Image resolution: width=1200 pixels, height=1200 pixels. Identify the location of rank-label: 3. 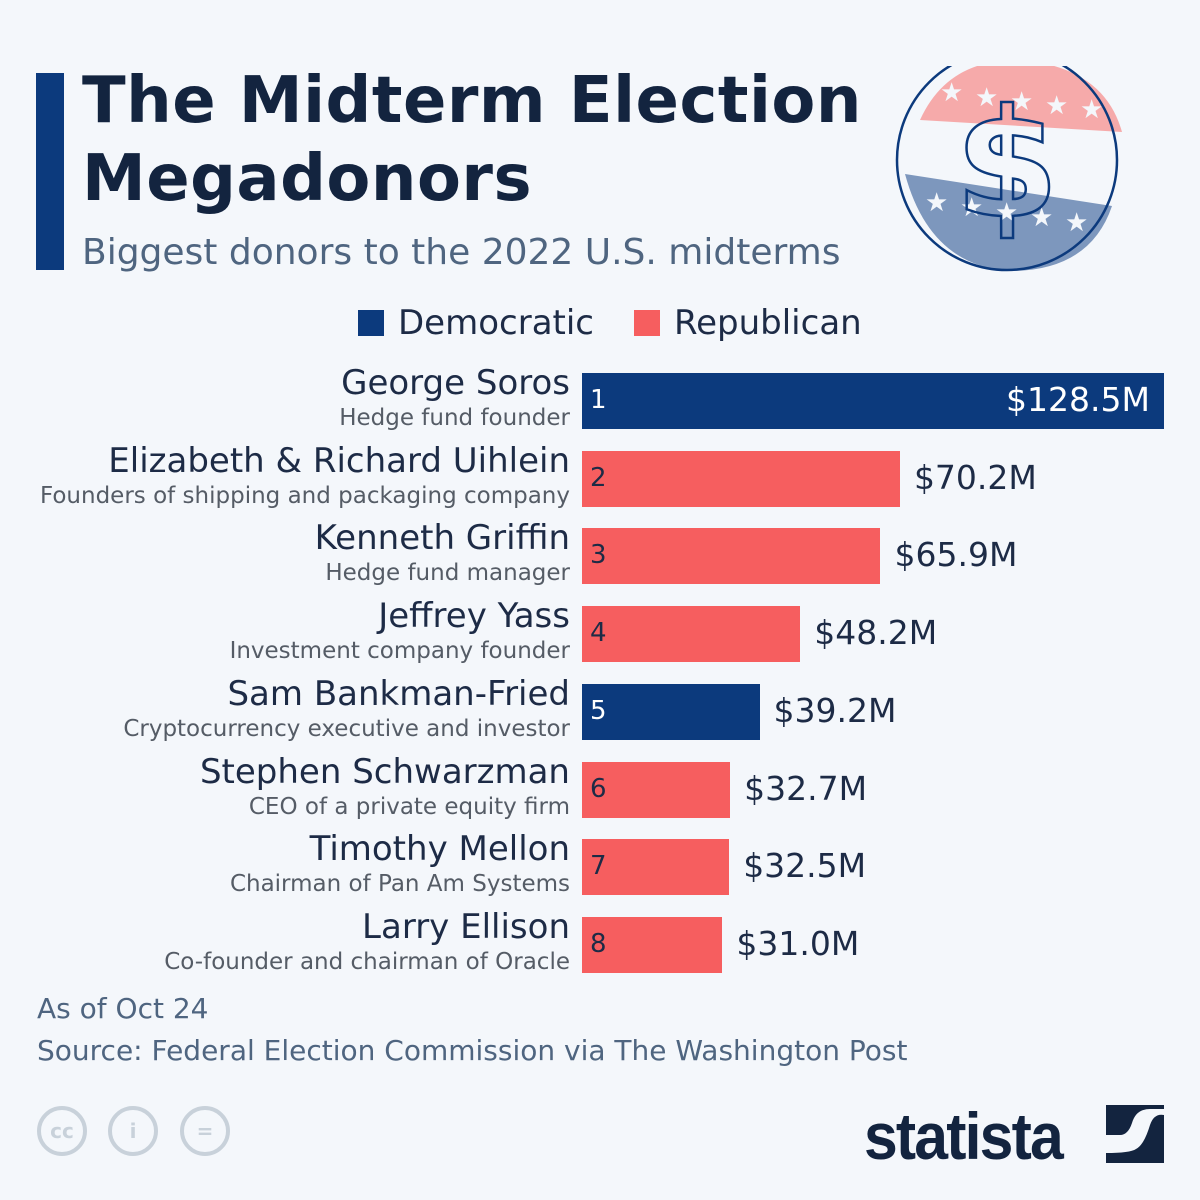
(598, 555).